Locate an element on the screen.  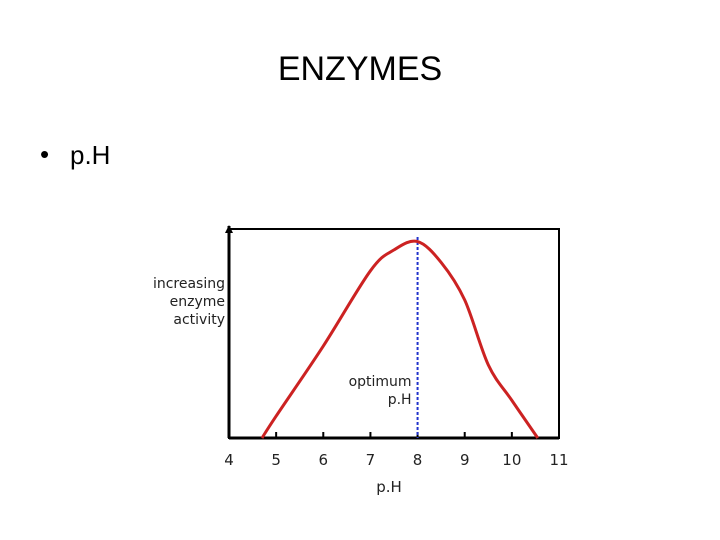
x-tick-label: 6 is located at coordinates (324, 460).